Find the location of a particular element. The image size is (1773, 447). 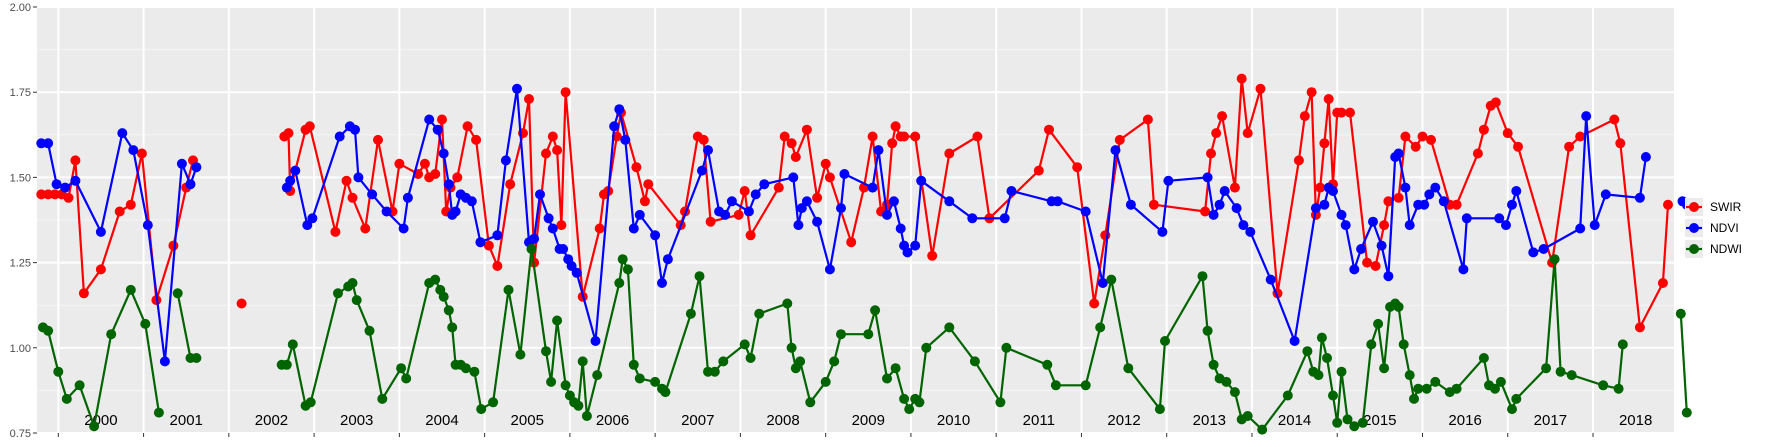

year-label: 2010 is located at coordinates (953, 420).